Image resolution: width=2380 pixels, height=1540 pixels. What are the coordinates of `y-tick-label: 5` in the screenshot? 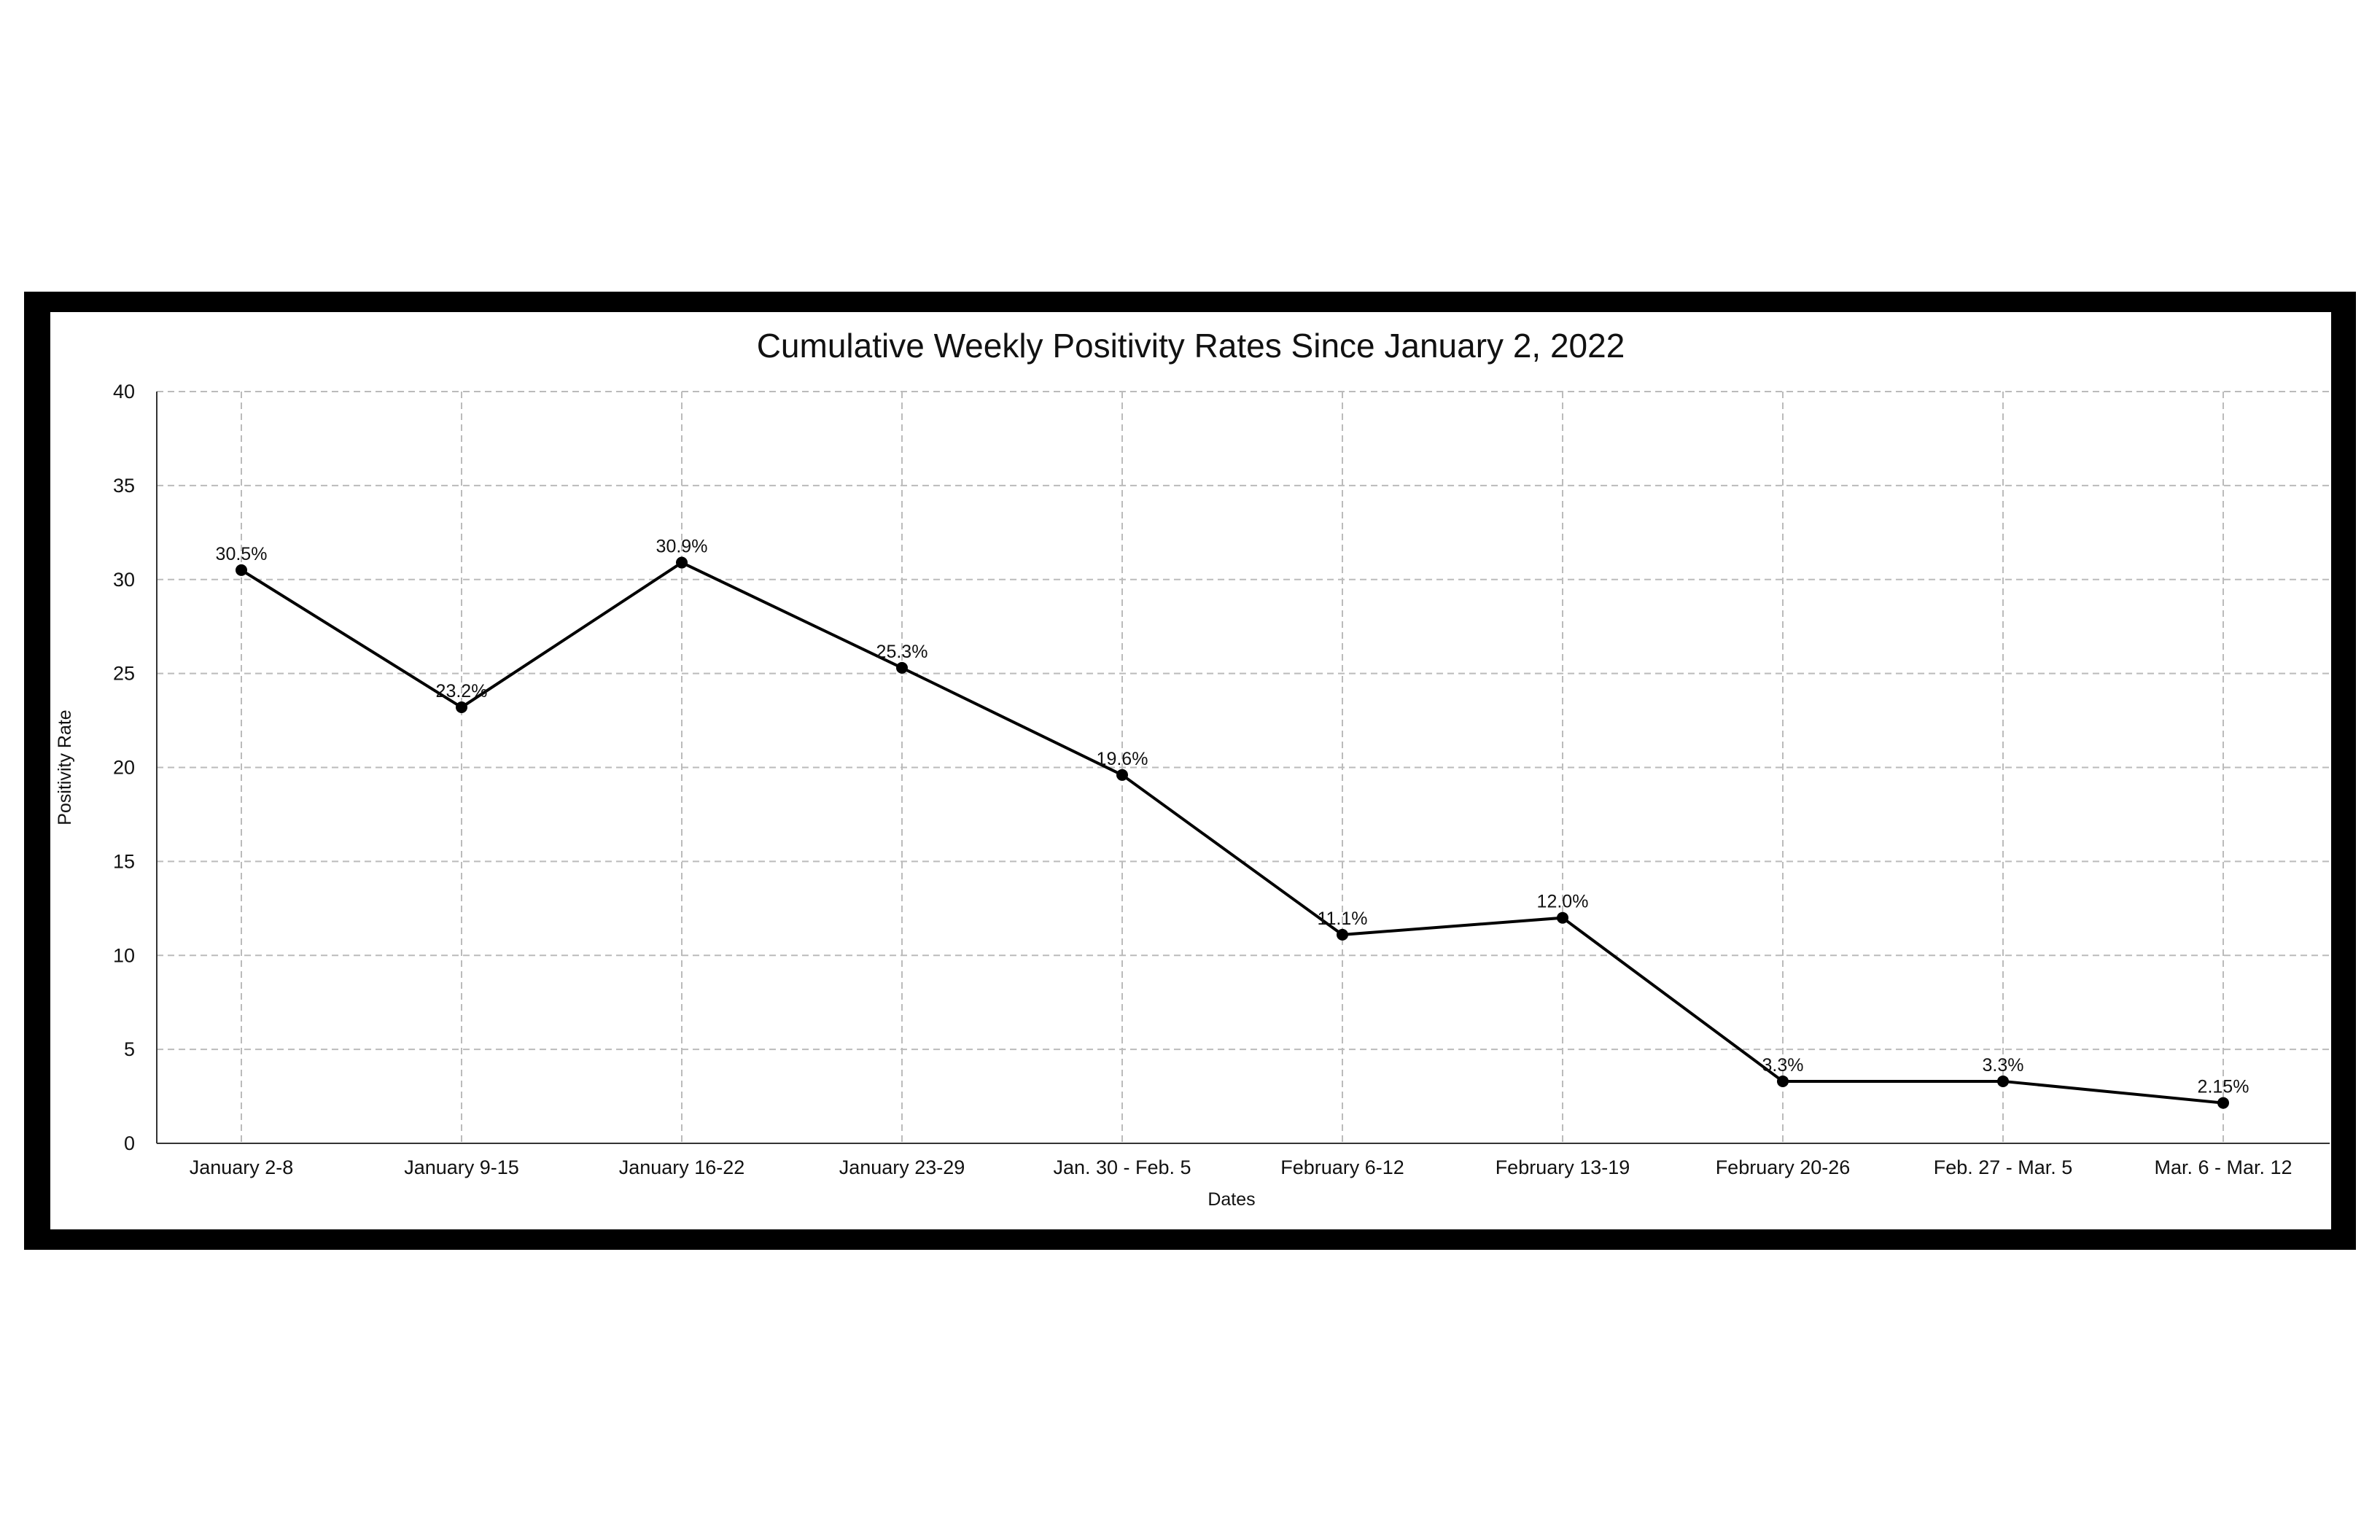 It's located at (129, 1049).